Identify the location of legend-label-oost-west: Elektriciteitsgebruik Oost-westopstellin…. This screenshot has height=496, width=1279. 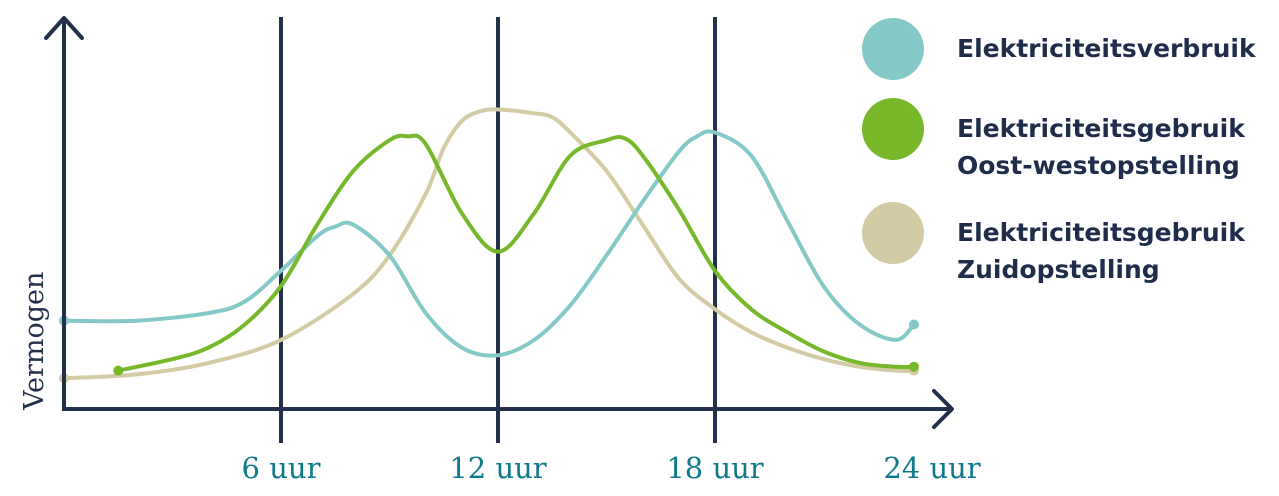
(1101, 147).